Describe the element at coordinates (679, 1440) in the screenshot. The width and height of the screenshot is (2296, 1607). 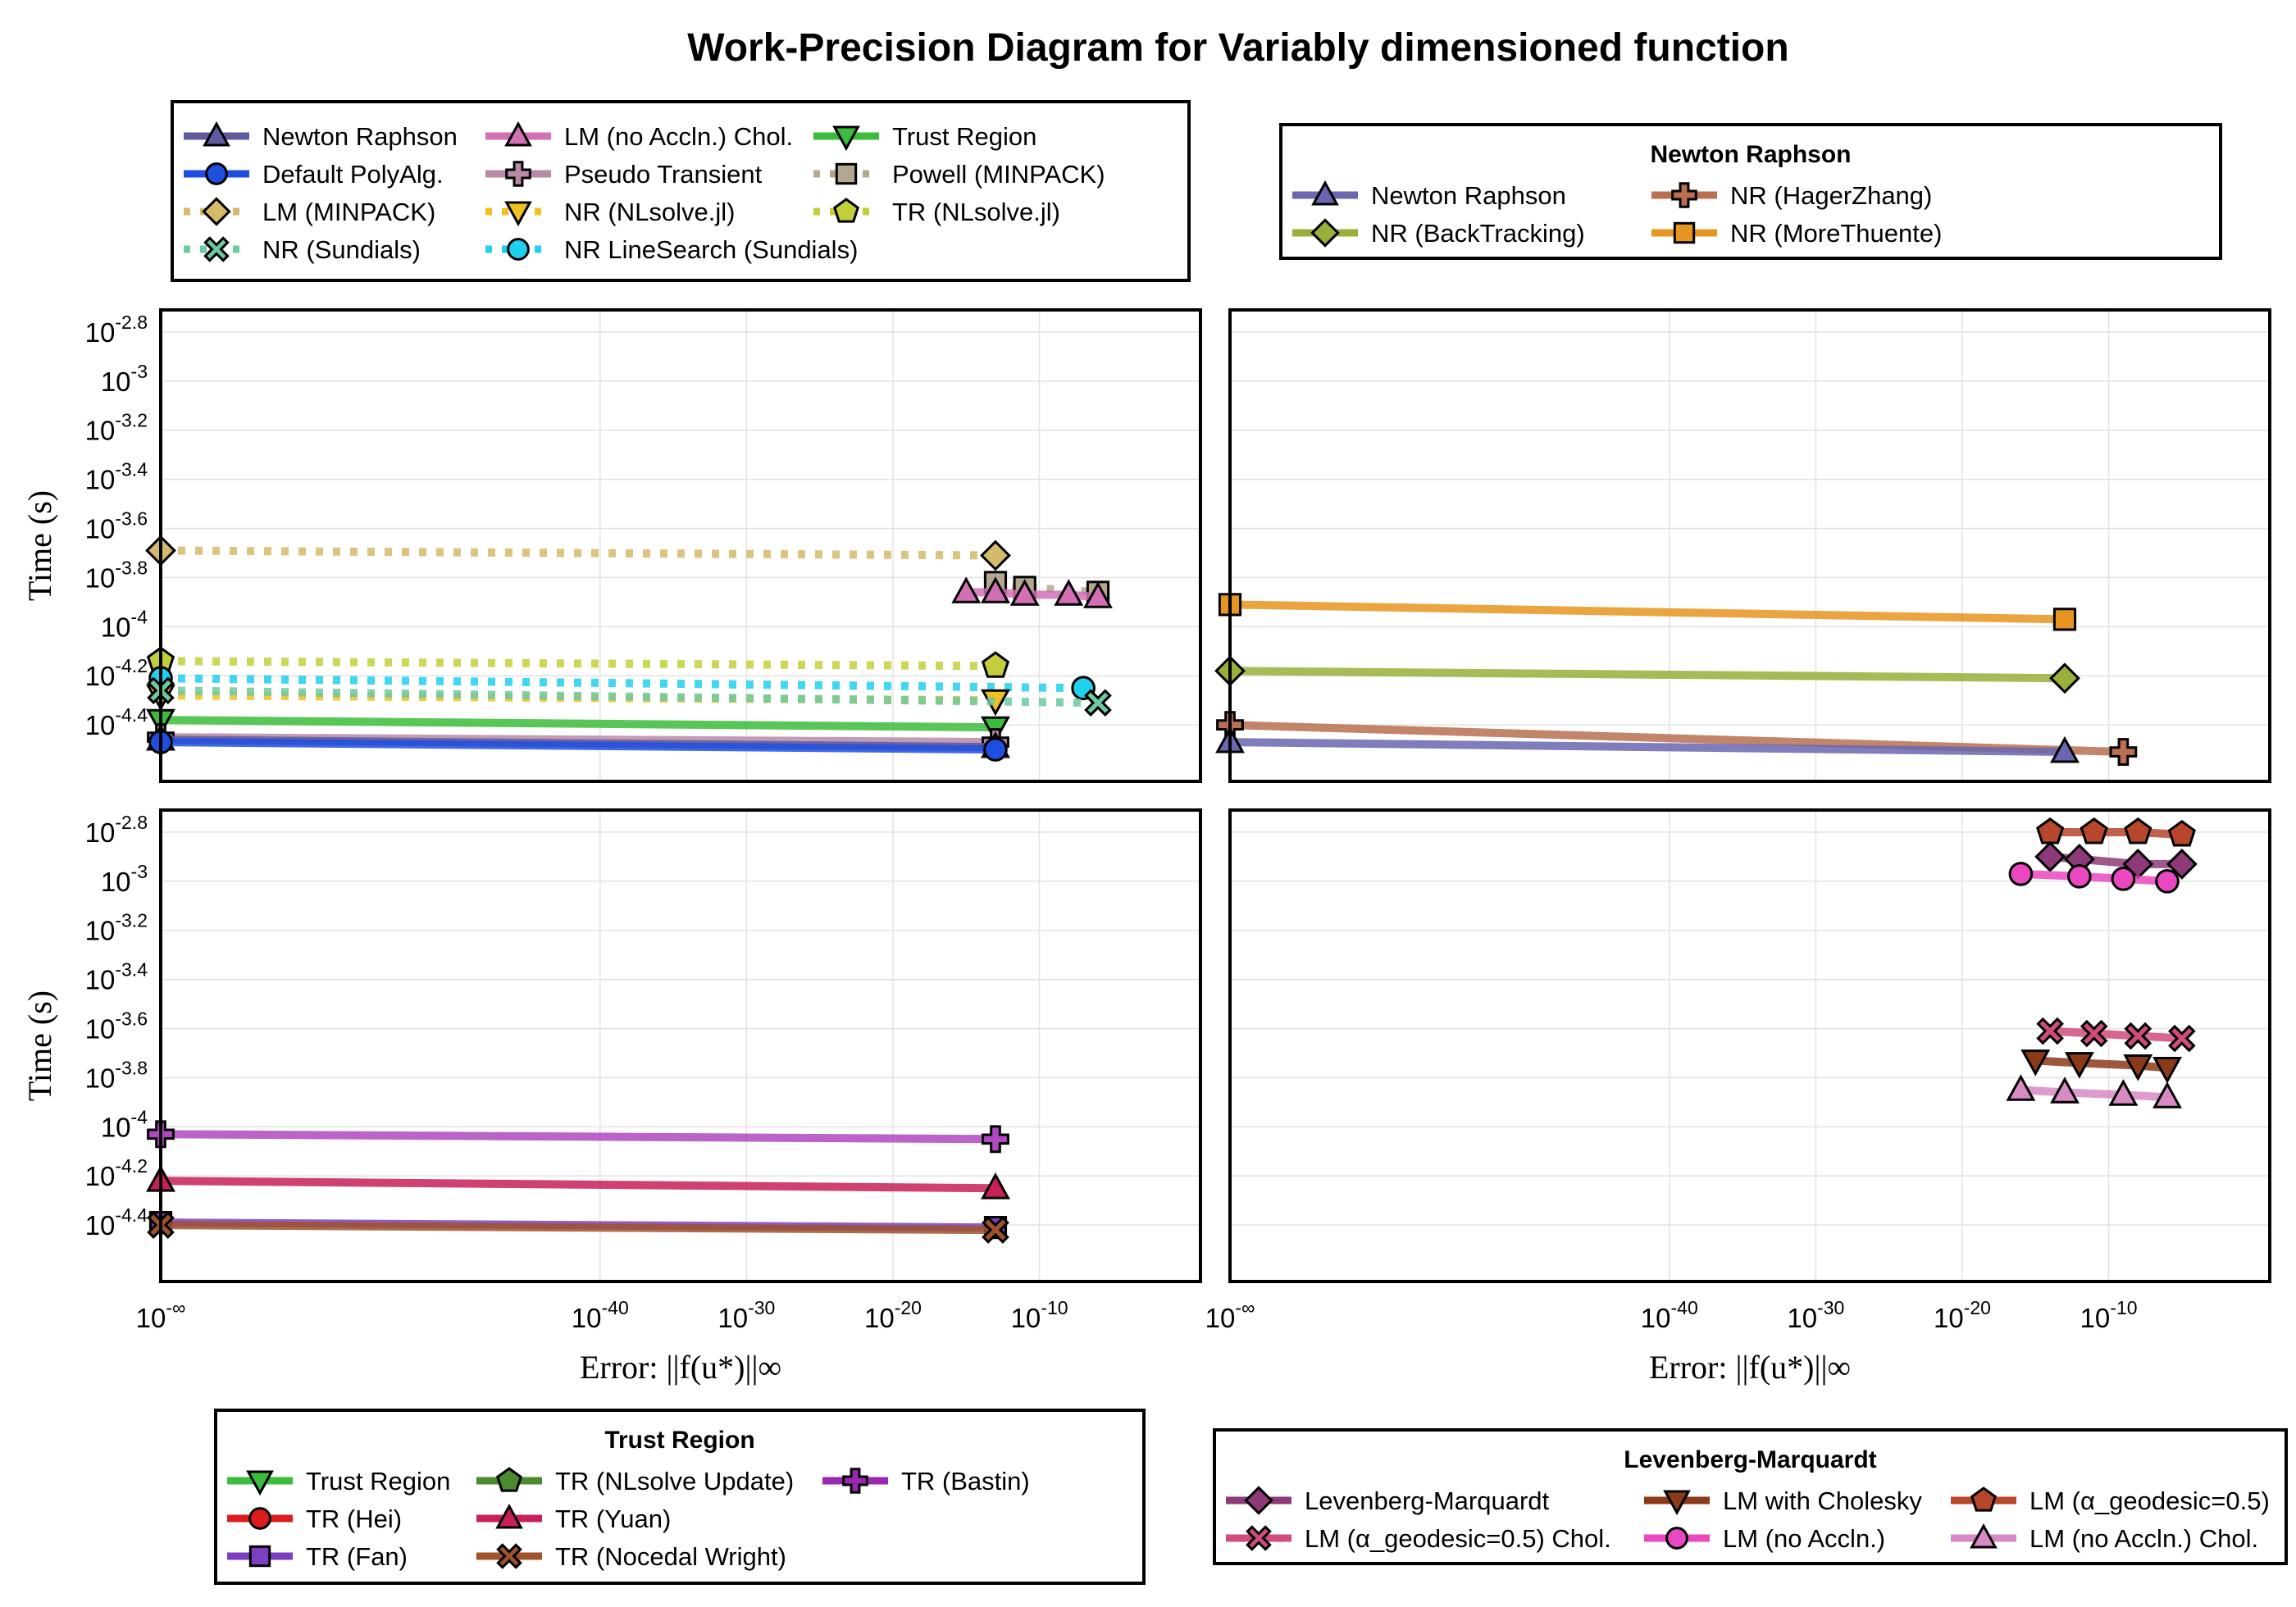
I see `legend-title: Trust Region` at that location.